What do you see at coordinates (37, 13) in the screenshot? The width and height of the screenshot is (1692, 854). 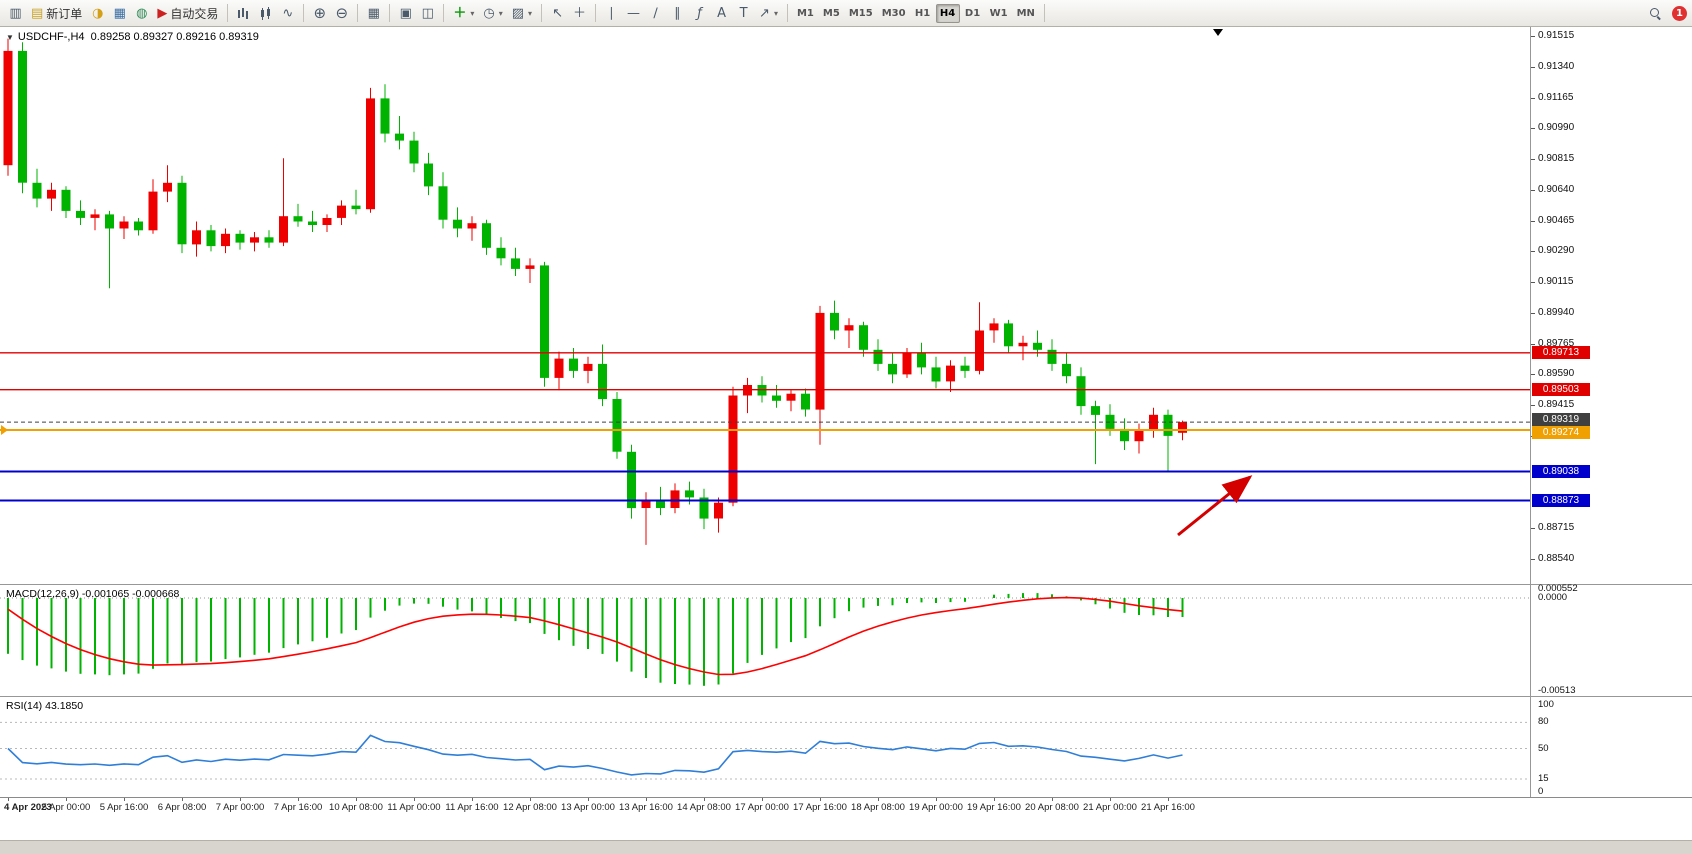 I see `new-order-icon: ▤` at bounding box center [37, 13].